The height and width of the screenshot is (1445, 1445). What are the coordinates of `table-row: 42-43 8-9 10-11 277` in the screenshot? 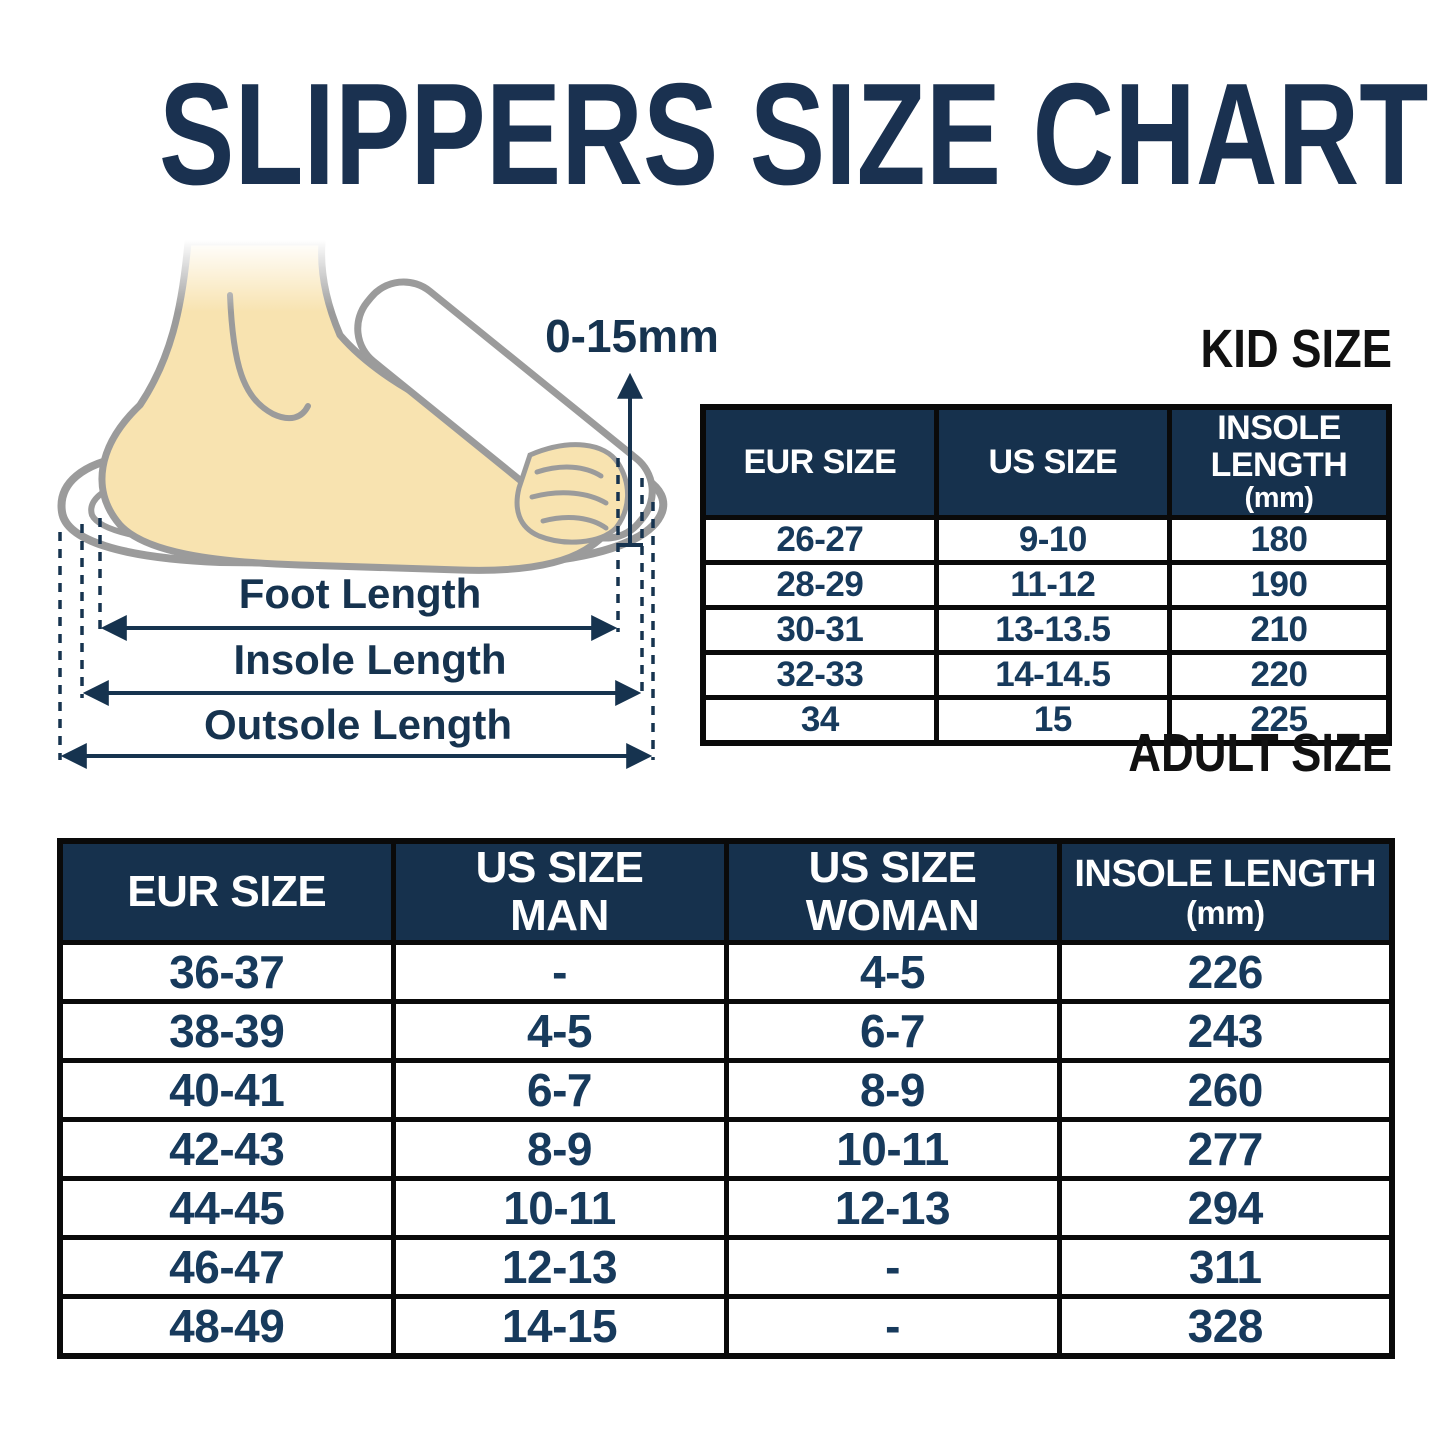 It's located at (726, 1149).